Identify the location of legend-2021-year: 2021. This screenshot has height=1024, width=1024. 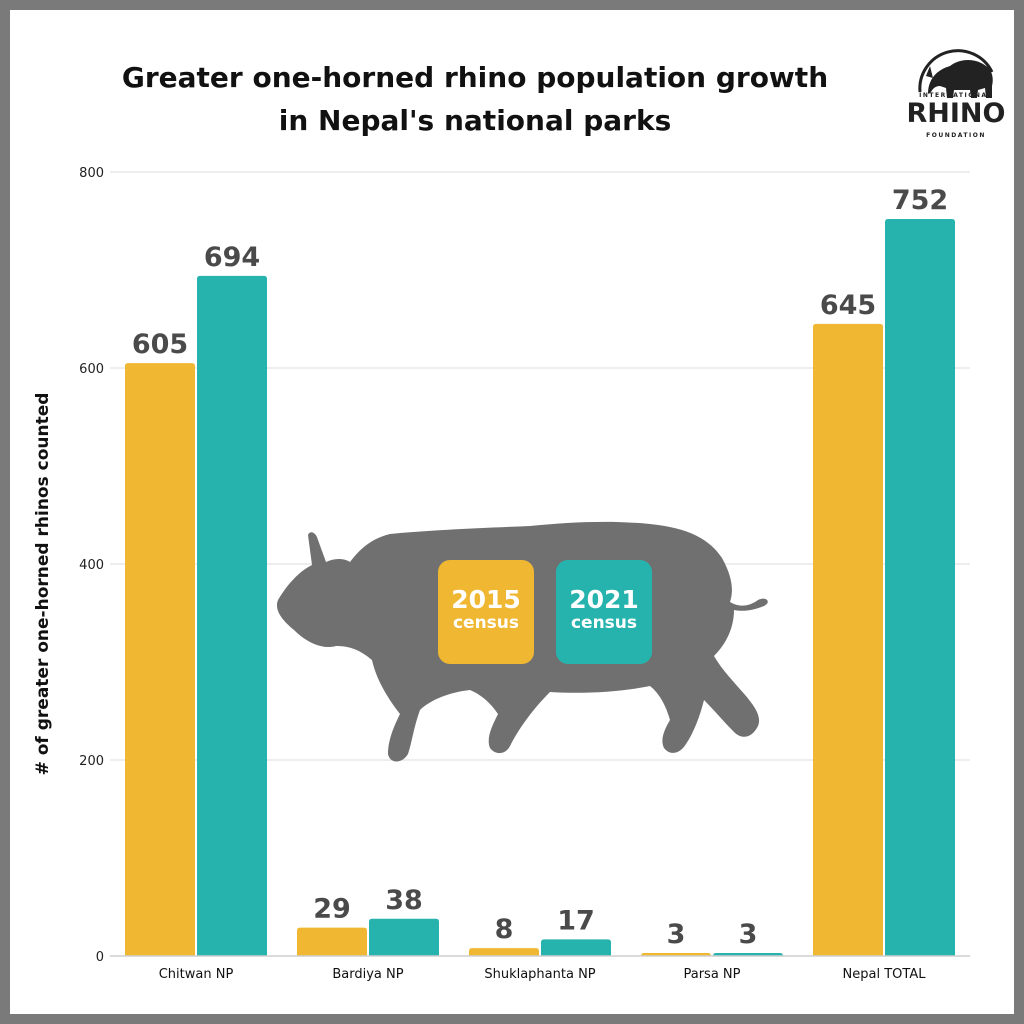
(604, 599).